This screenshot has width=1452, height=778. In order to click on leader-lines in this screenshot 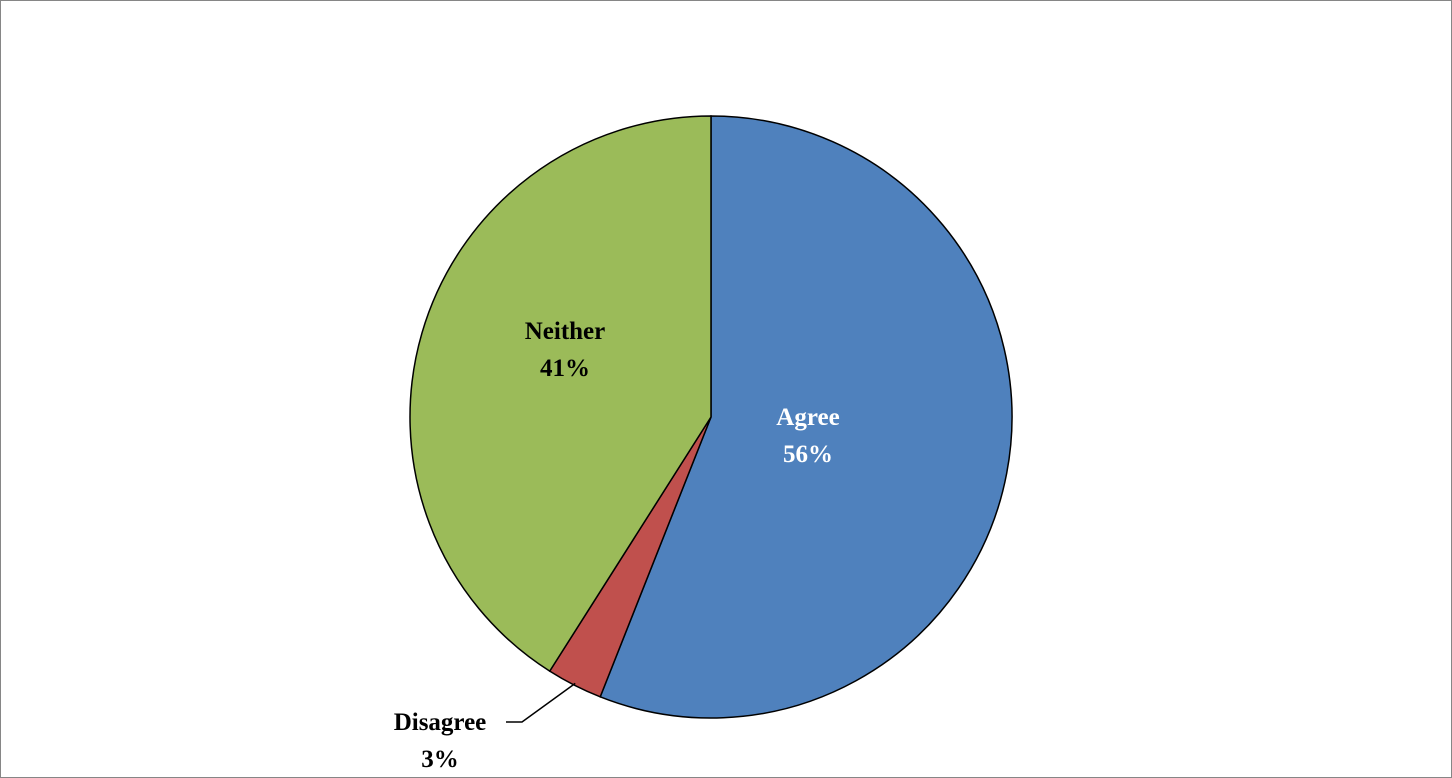, I will do `click(541, 702)`.